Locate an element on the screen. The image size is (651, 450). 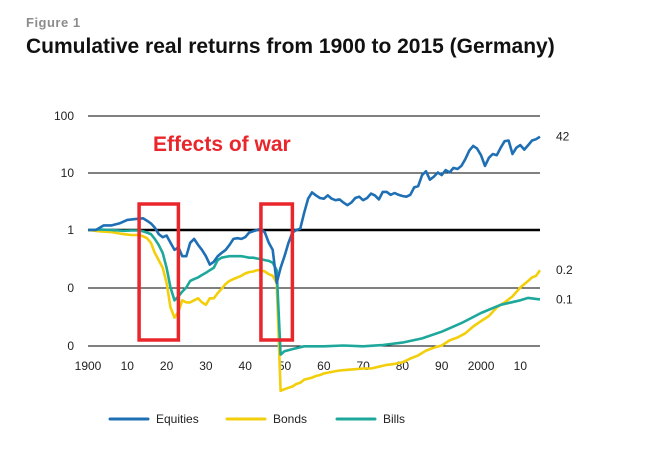
war-highlight-boxes is located at coordinates (216, 272).